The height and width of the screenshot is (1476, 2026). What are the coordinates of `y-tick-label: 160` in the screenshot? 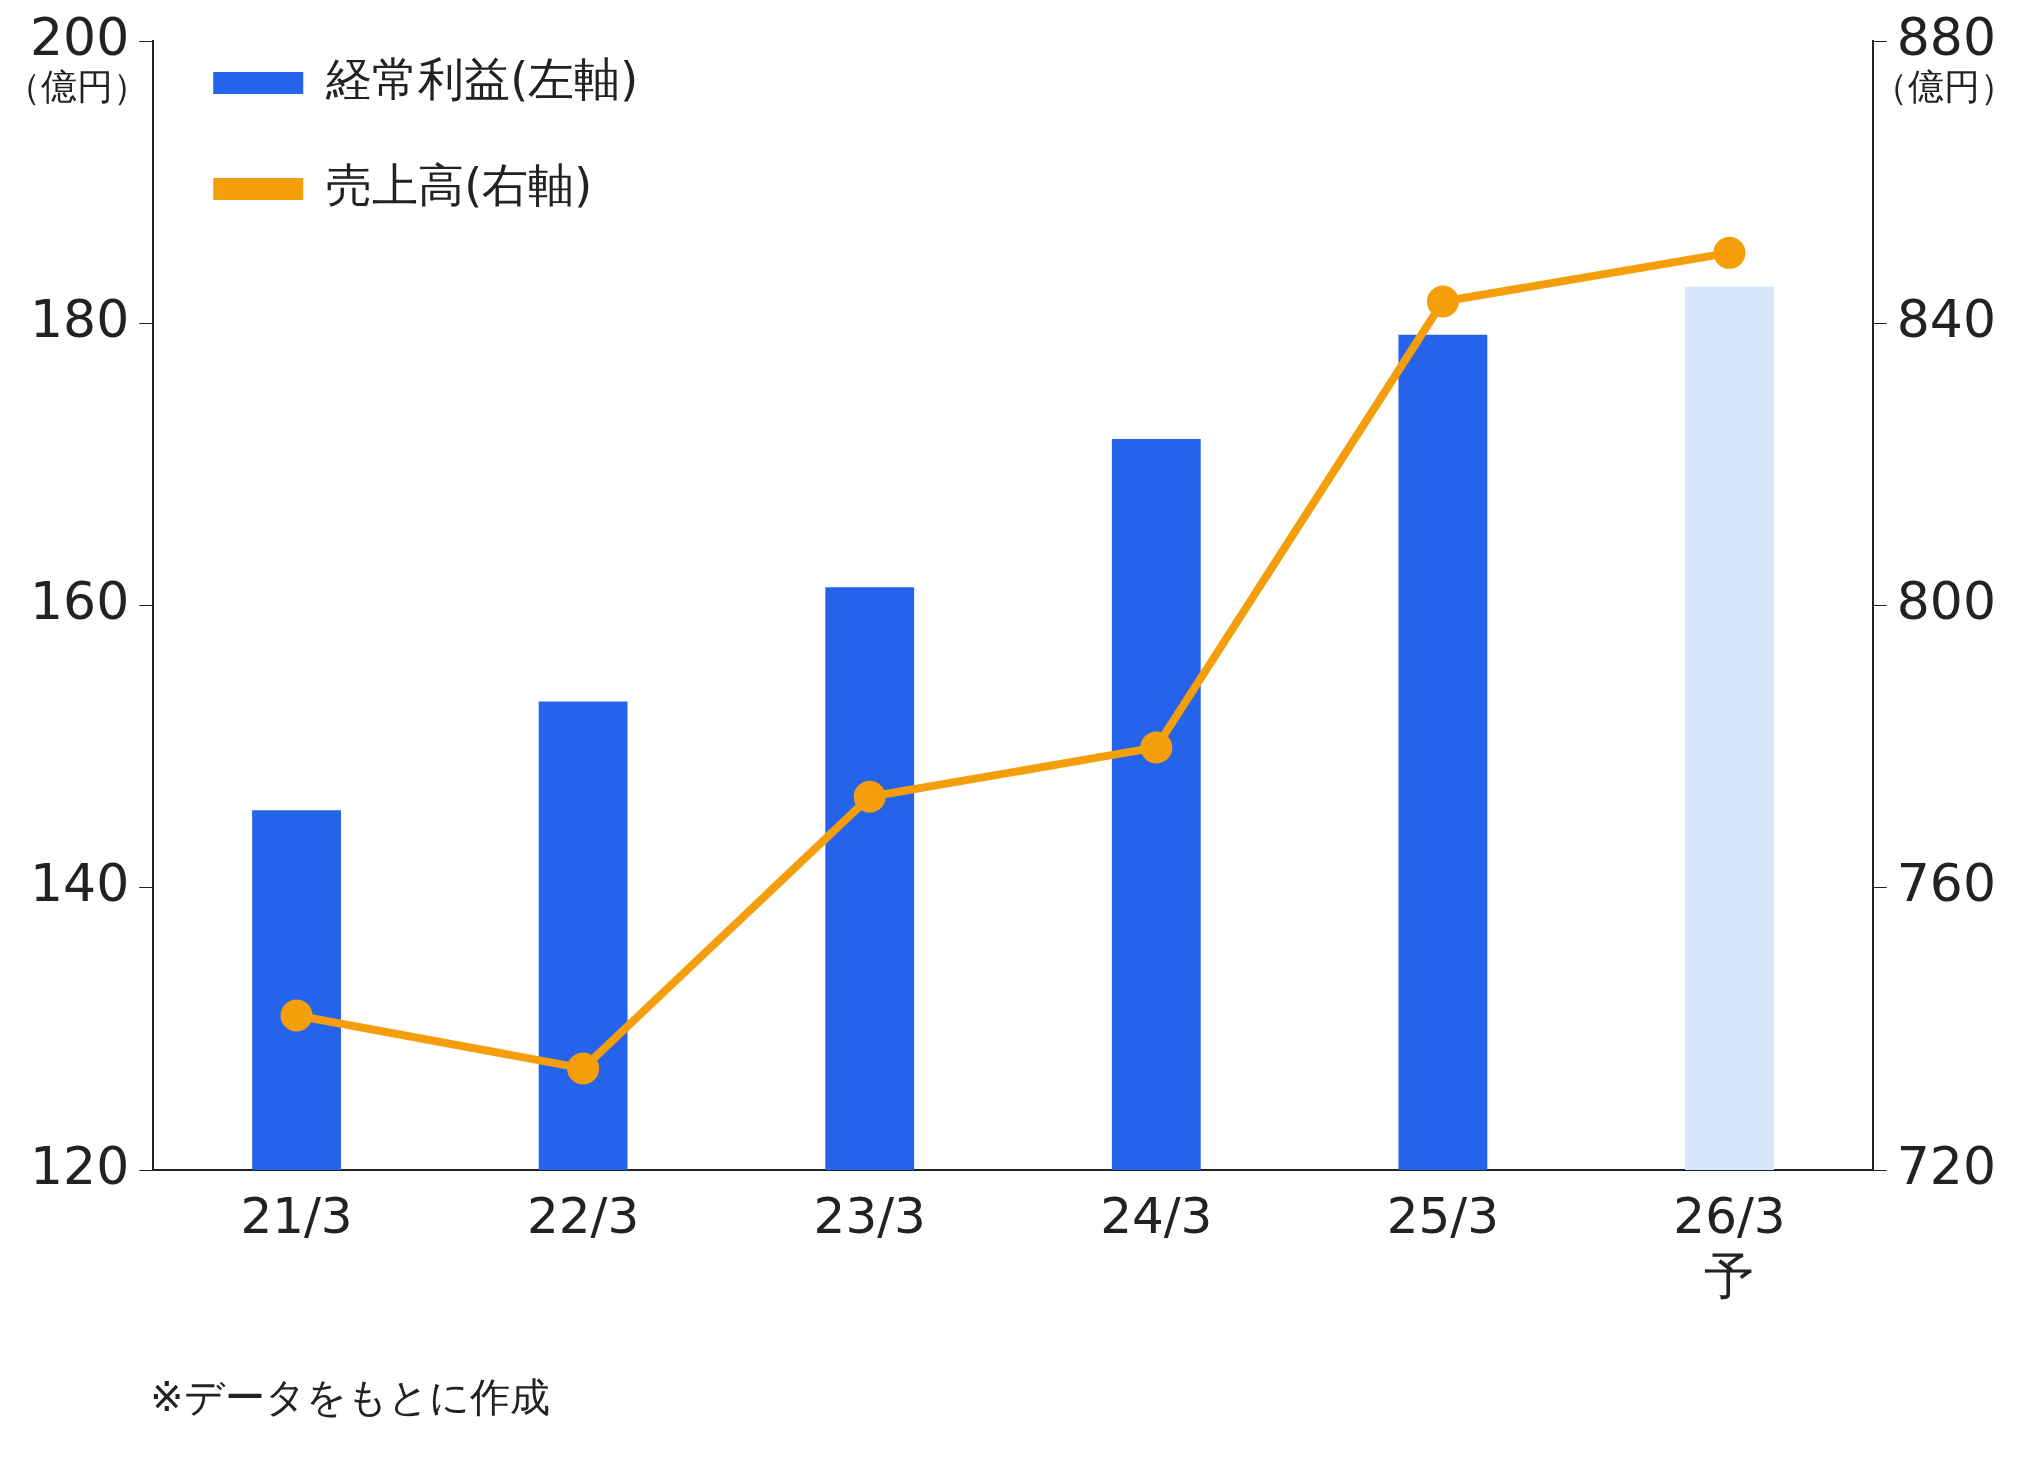 It's located at (79, 601).